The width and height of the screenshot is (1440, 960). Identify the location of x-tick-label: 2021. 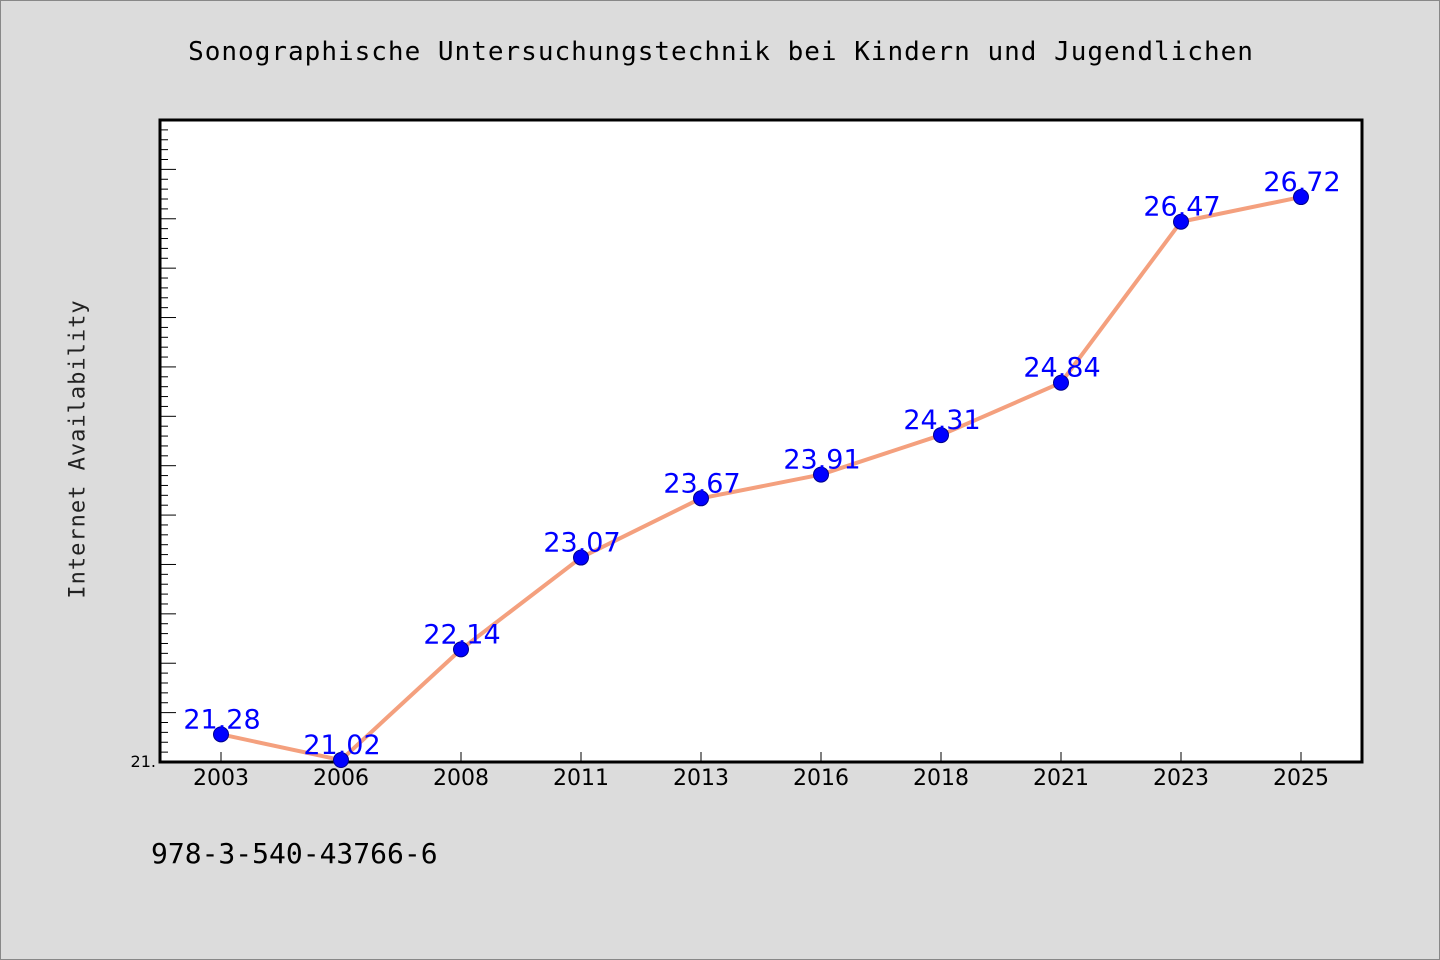
(1061, 778).